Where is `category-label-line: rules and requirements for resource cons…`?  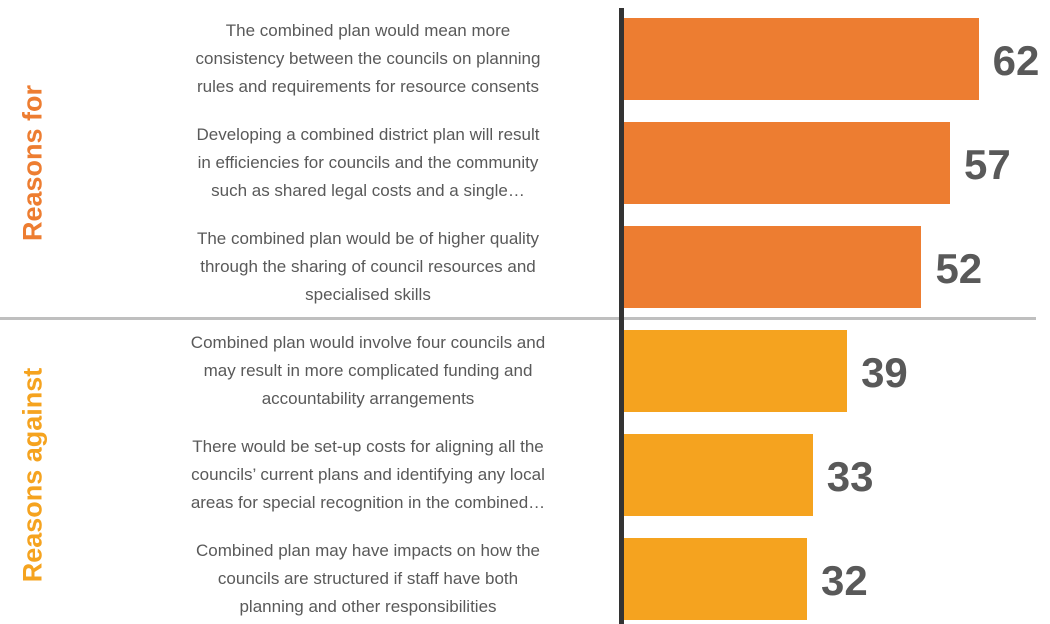
category-label-line: rules and requirements for resource cons… is located at coordinates (368, 86).